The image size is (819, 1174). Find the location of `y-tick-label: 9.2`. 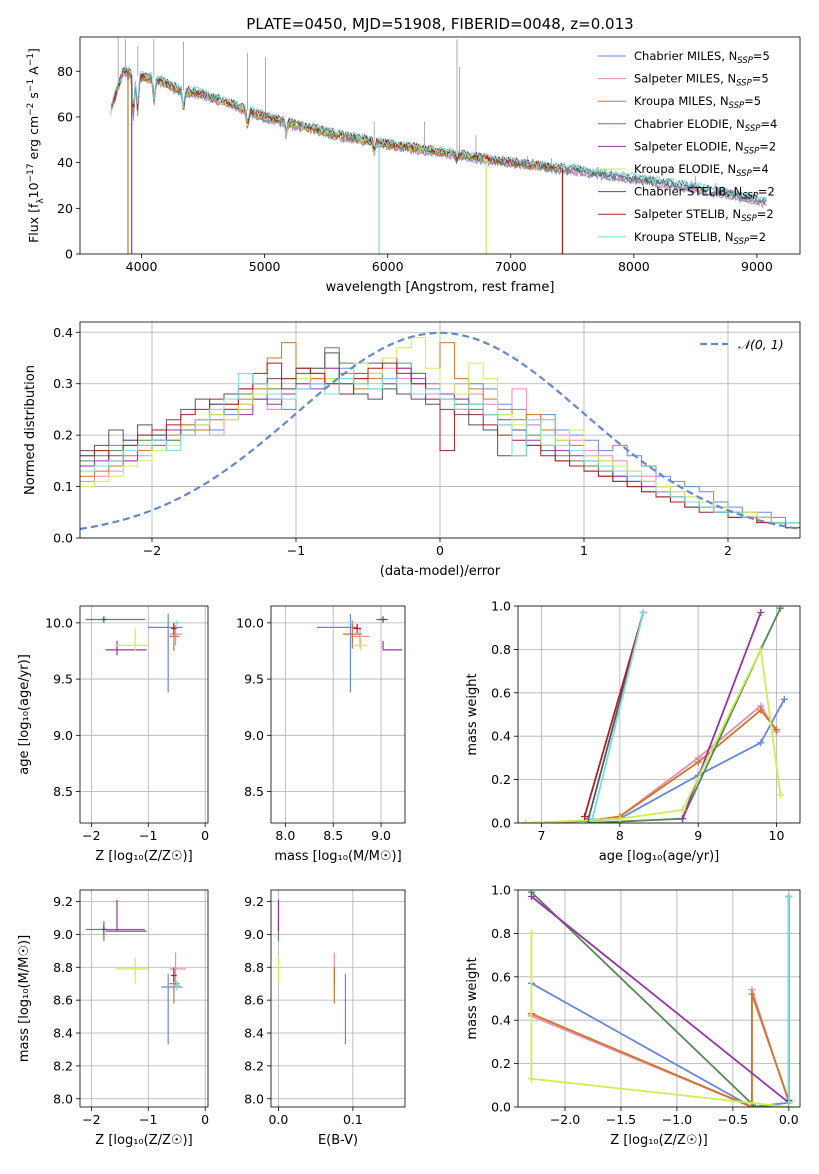

y-tick-label: 9.2 is located at coordinates (254, 901).